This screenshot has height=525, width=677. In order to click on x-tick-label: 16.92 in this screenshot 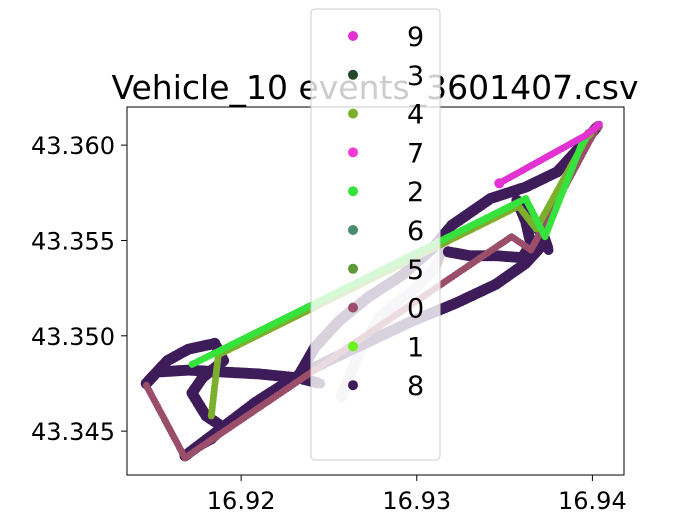, I will do `click(241, 501)`.